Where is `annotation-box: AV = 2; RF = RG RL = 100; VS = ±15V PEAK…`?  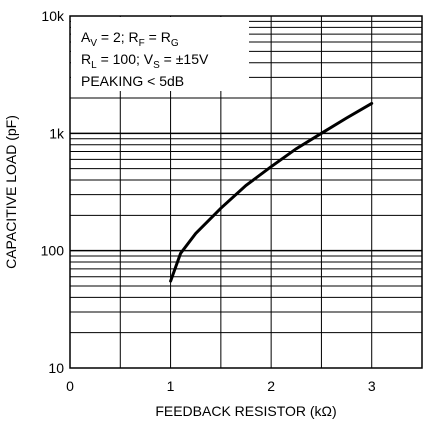
annotation-box: AV = 2; RF = RG RL = 100; VS = ±15V PEAK… is located at coordinates (160, 54).